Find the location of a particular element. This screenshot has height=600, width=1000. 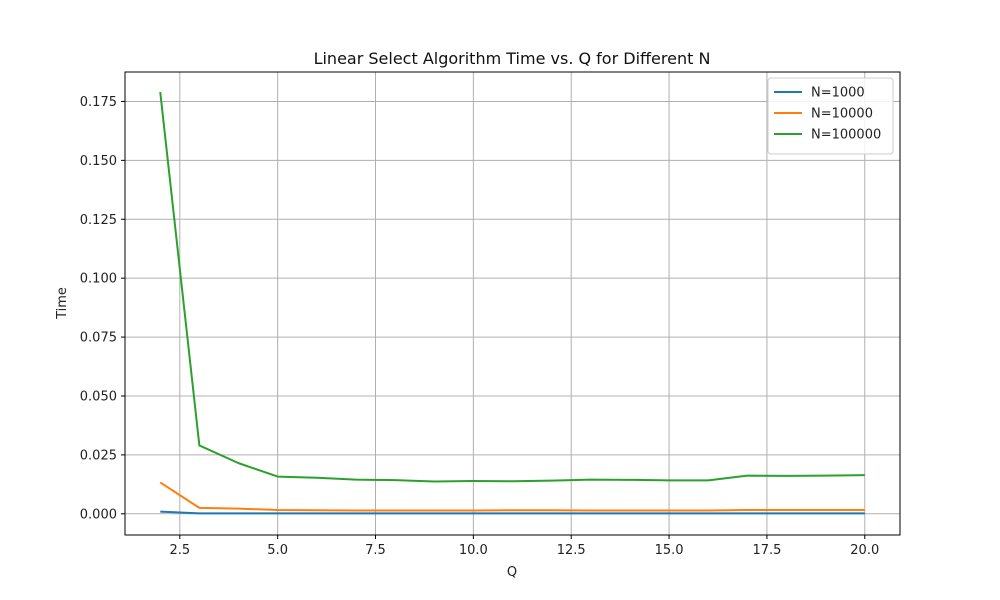

x-tick-label: 17.5 is located at coordinates (766, 550).